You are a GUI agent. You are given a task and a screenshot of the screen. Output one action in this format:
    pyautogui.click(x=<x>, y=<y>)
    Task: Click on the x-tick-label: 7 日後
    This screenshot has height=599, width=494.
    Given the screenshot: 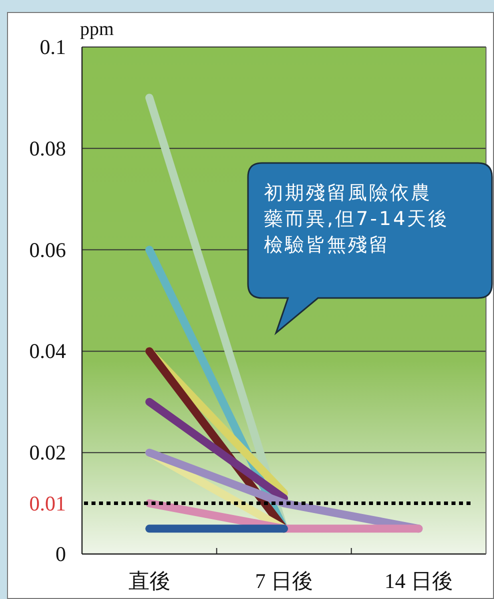 What is the action you would take?
    pyautogui.click(x=284, y=581)
    